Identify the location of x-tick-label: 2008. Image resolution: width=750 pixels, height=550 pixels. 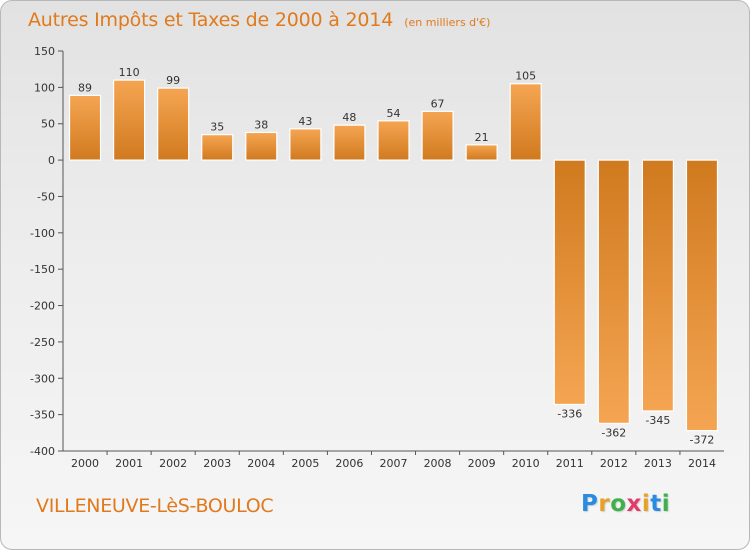
(438, 463).